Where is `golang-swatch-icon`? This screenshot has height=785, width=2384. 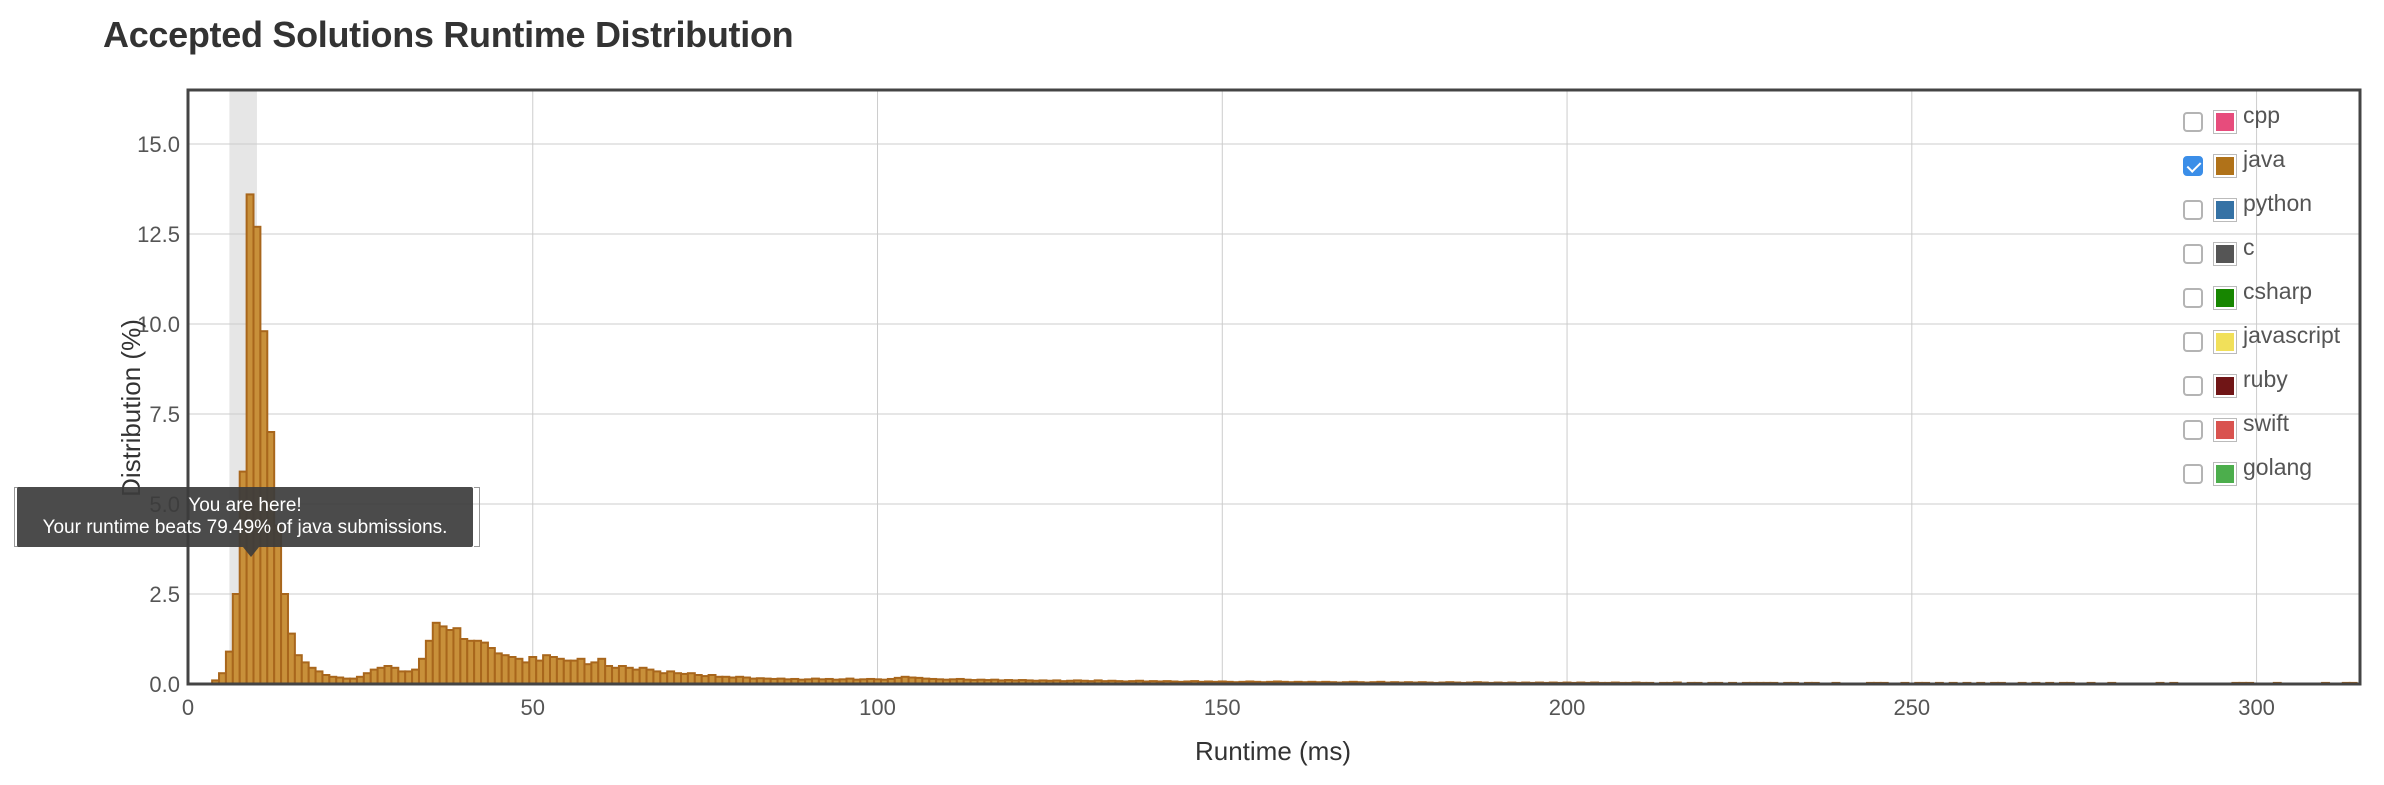
golang-swatch-icon is located at coordinates (2225, 474).